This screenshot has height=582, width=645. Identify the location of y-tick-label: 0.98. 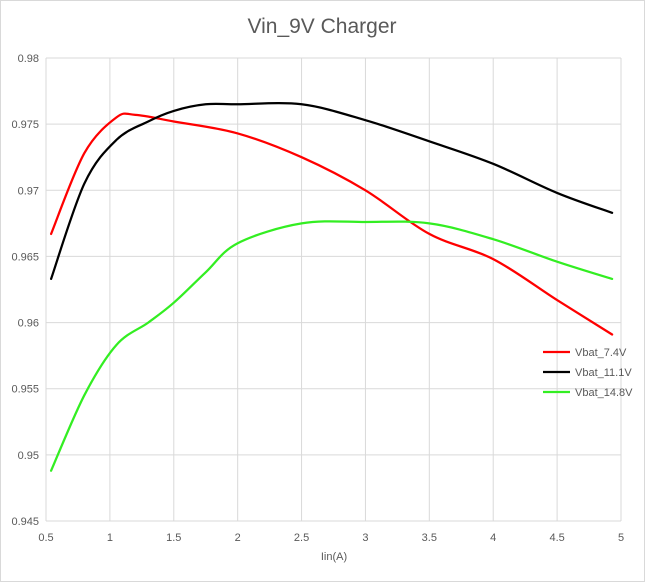
(28, 59).